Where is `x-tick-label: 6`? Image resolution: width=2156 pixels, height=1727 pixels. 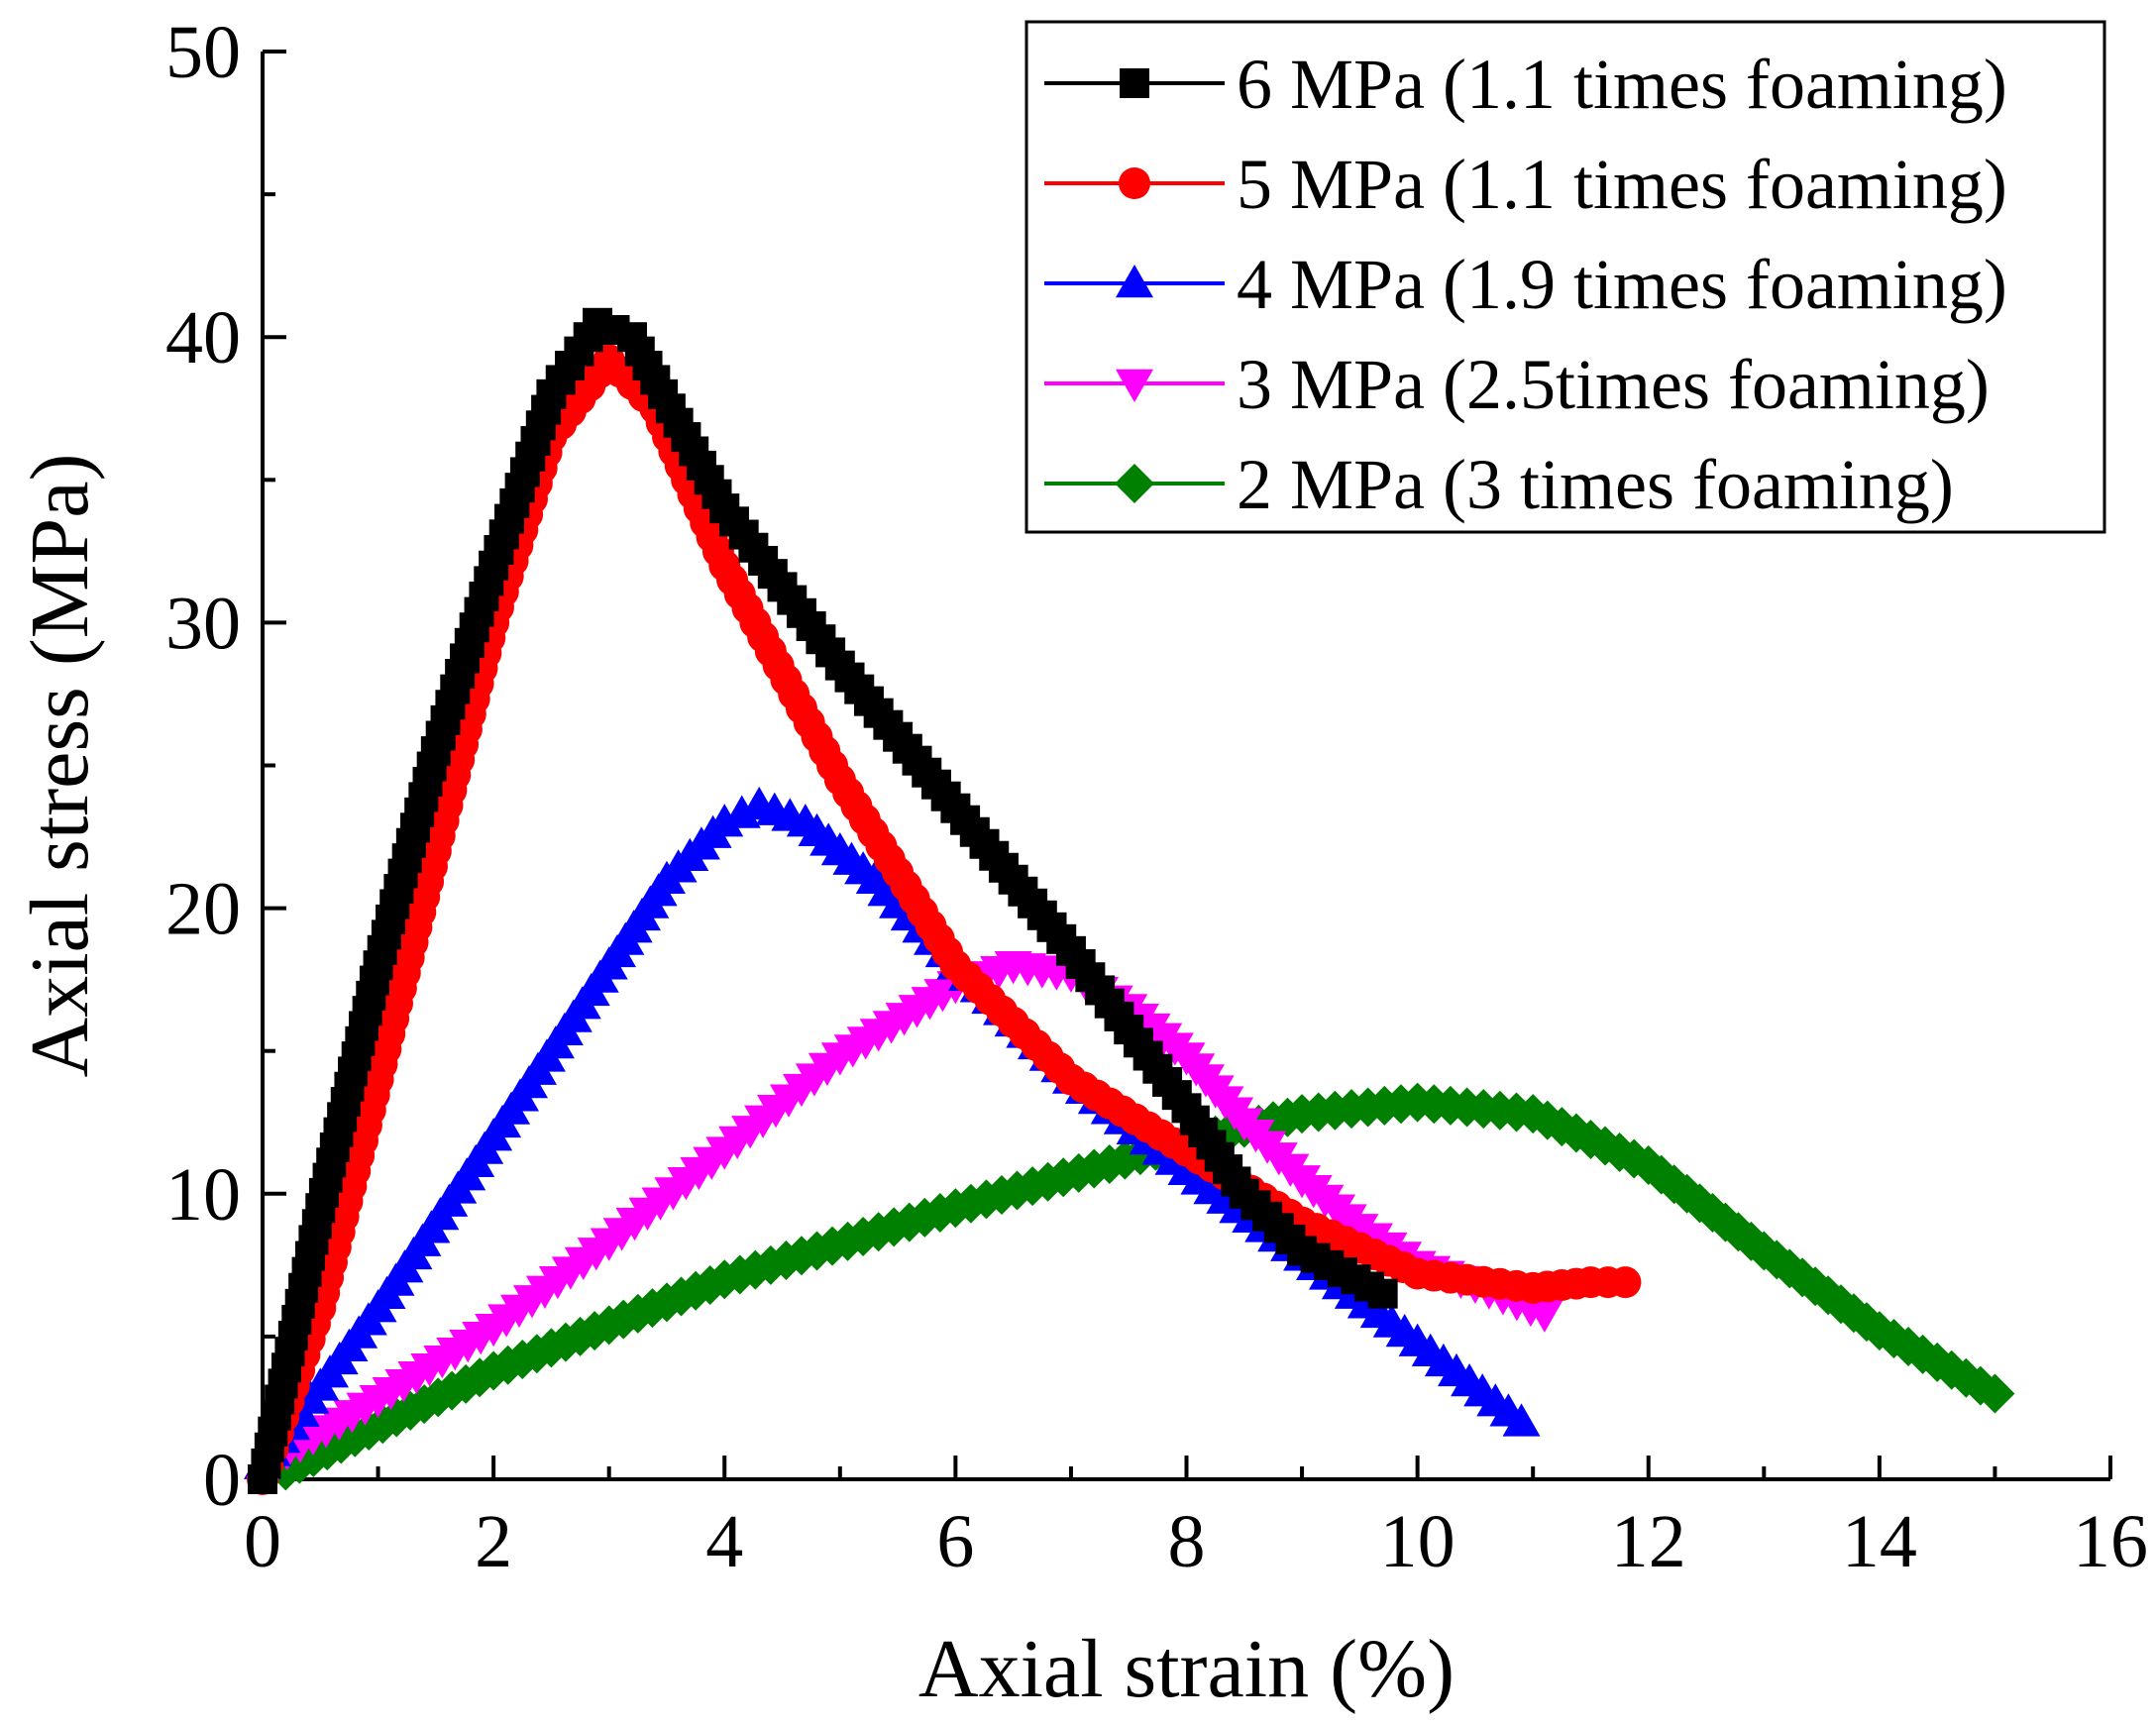 x-tick-label: 6 is located at coordinates (955, 1541).